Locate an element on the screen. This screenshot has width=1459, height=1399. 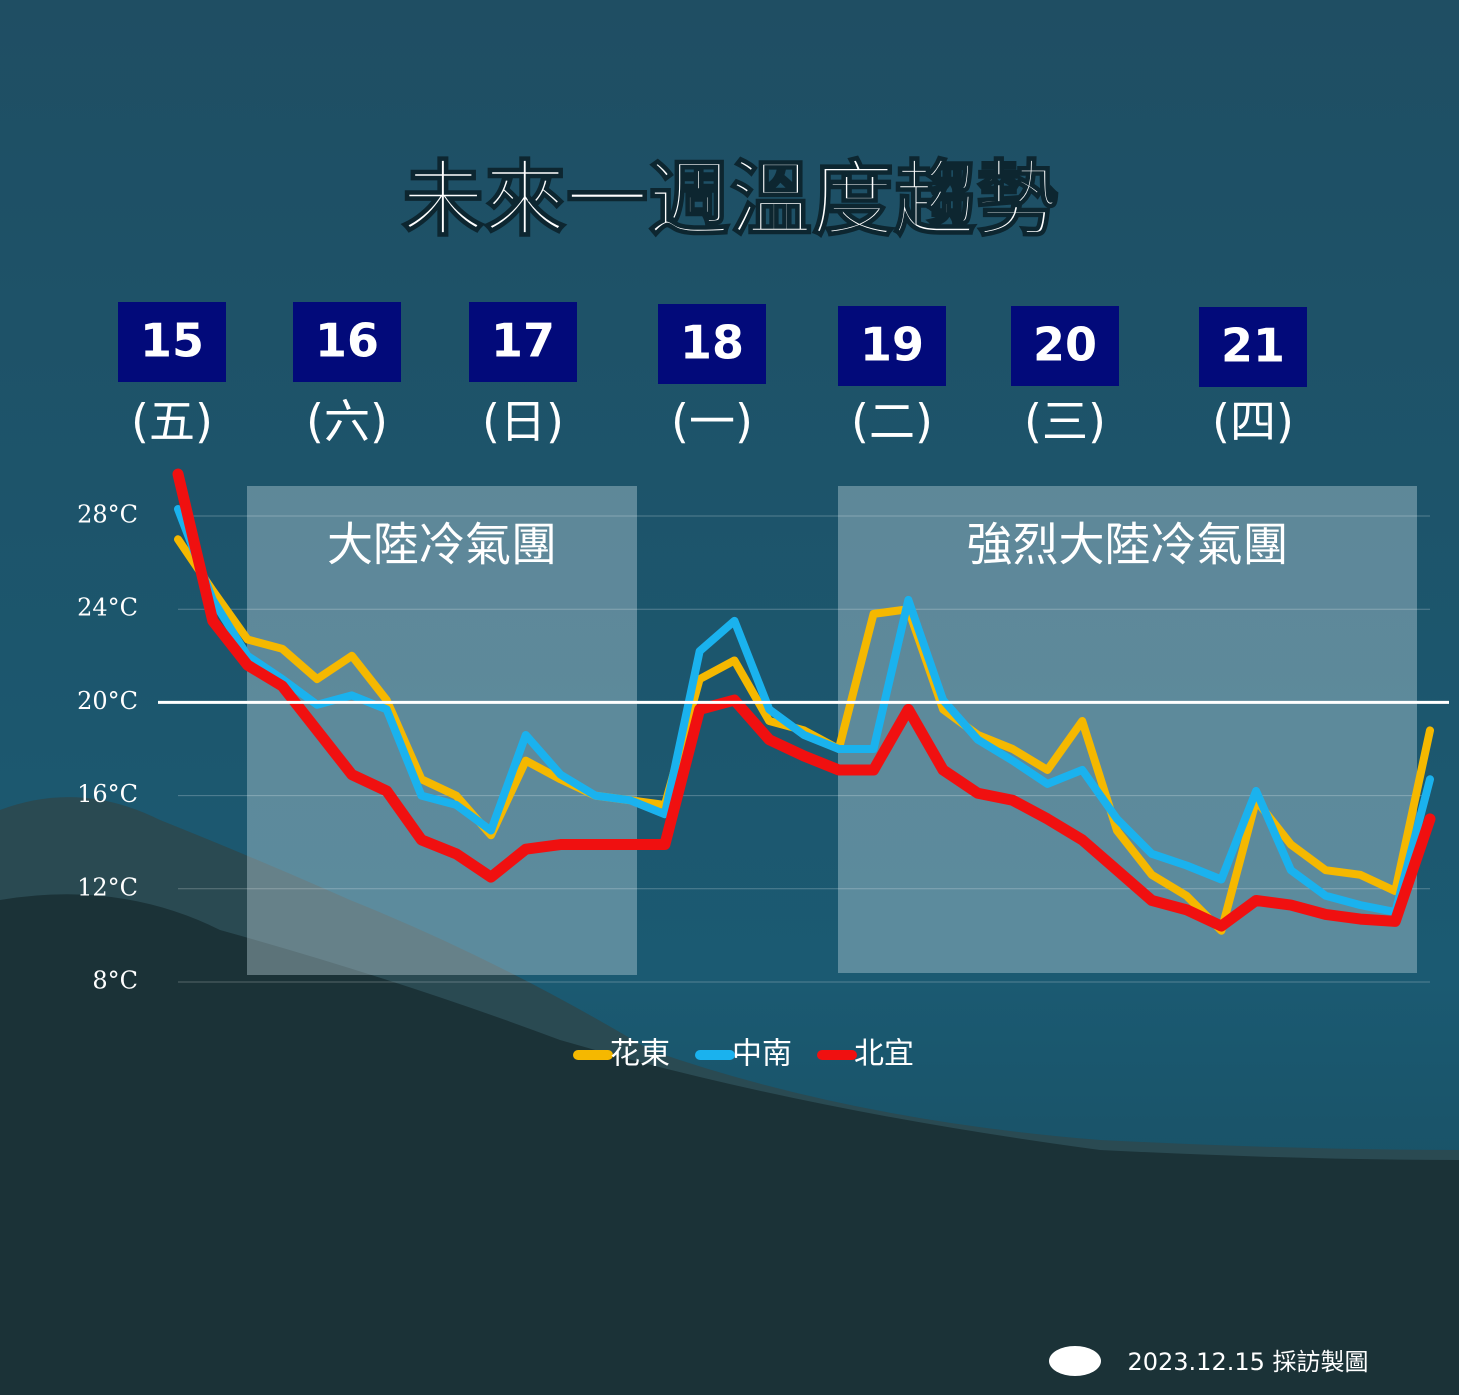
day-date: 16 is located at coordinates (347, 341).